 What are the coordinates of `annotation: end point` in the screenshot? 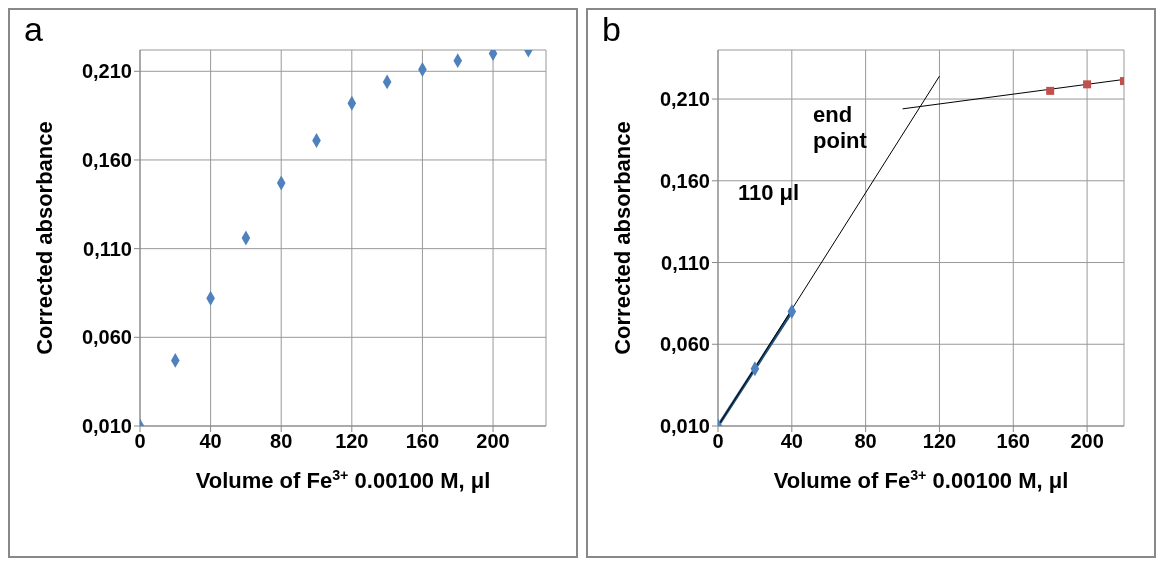 It's located at (840, 128).